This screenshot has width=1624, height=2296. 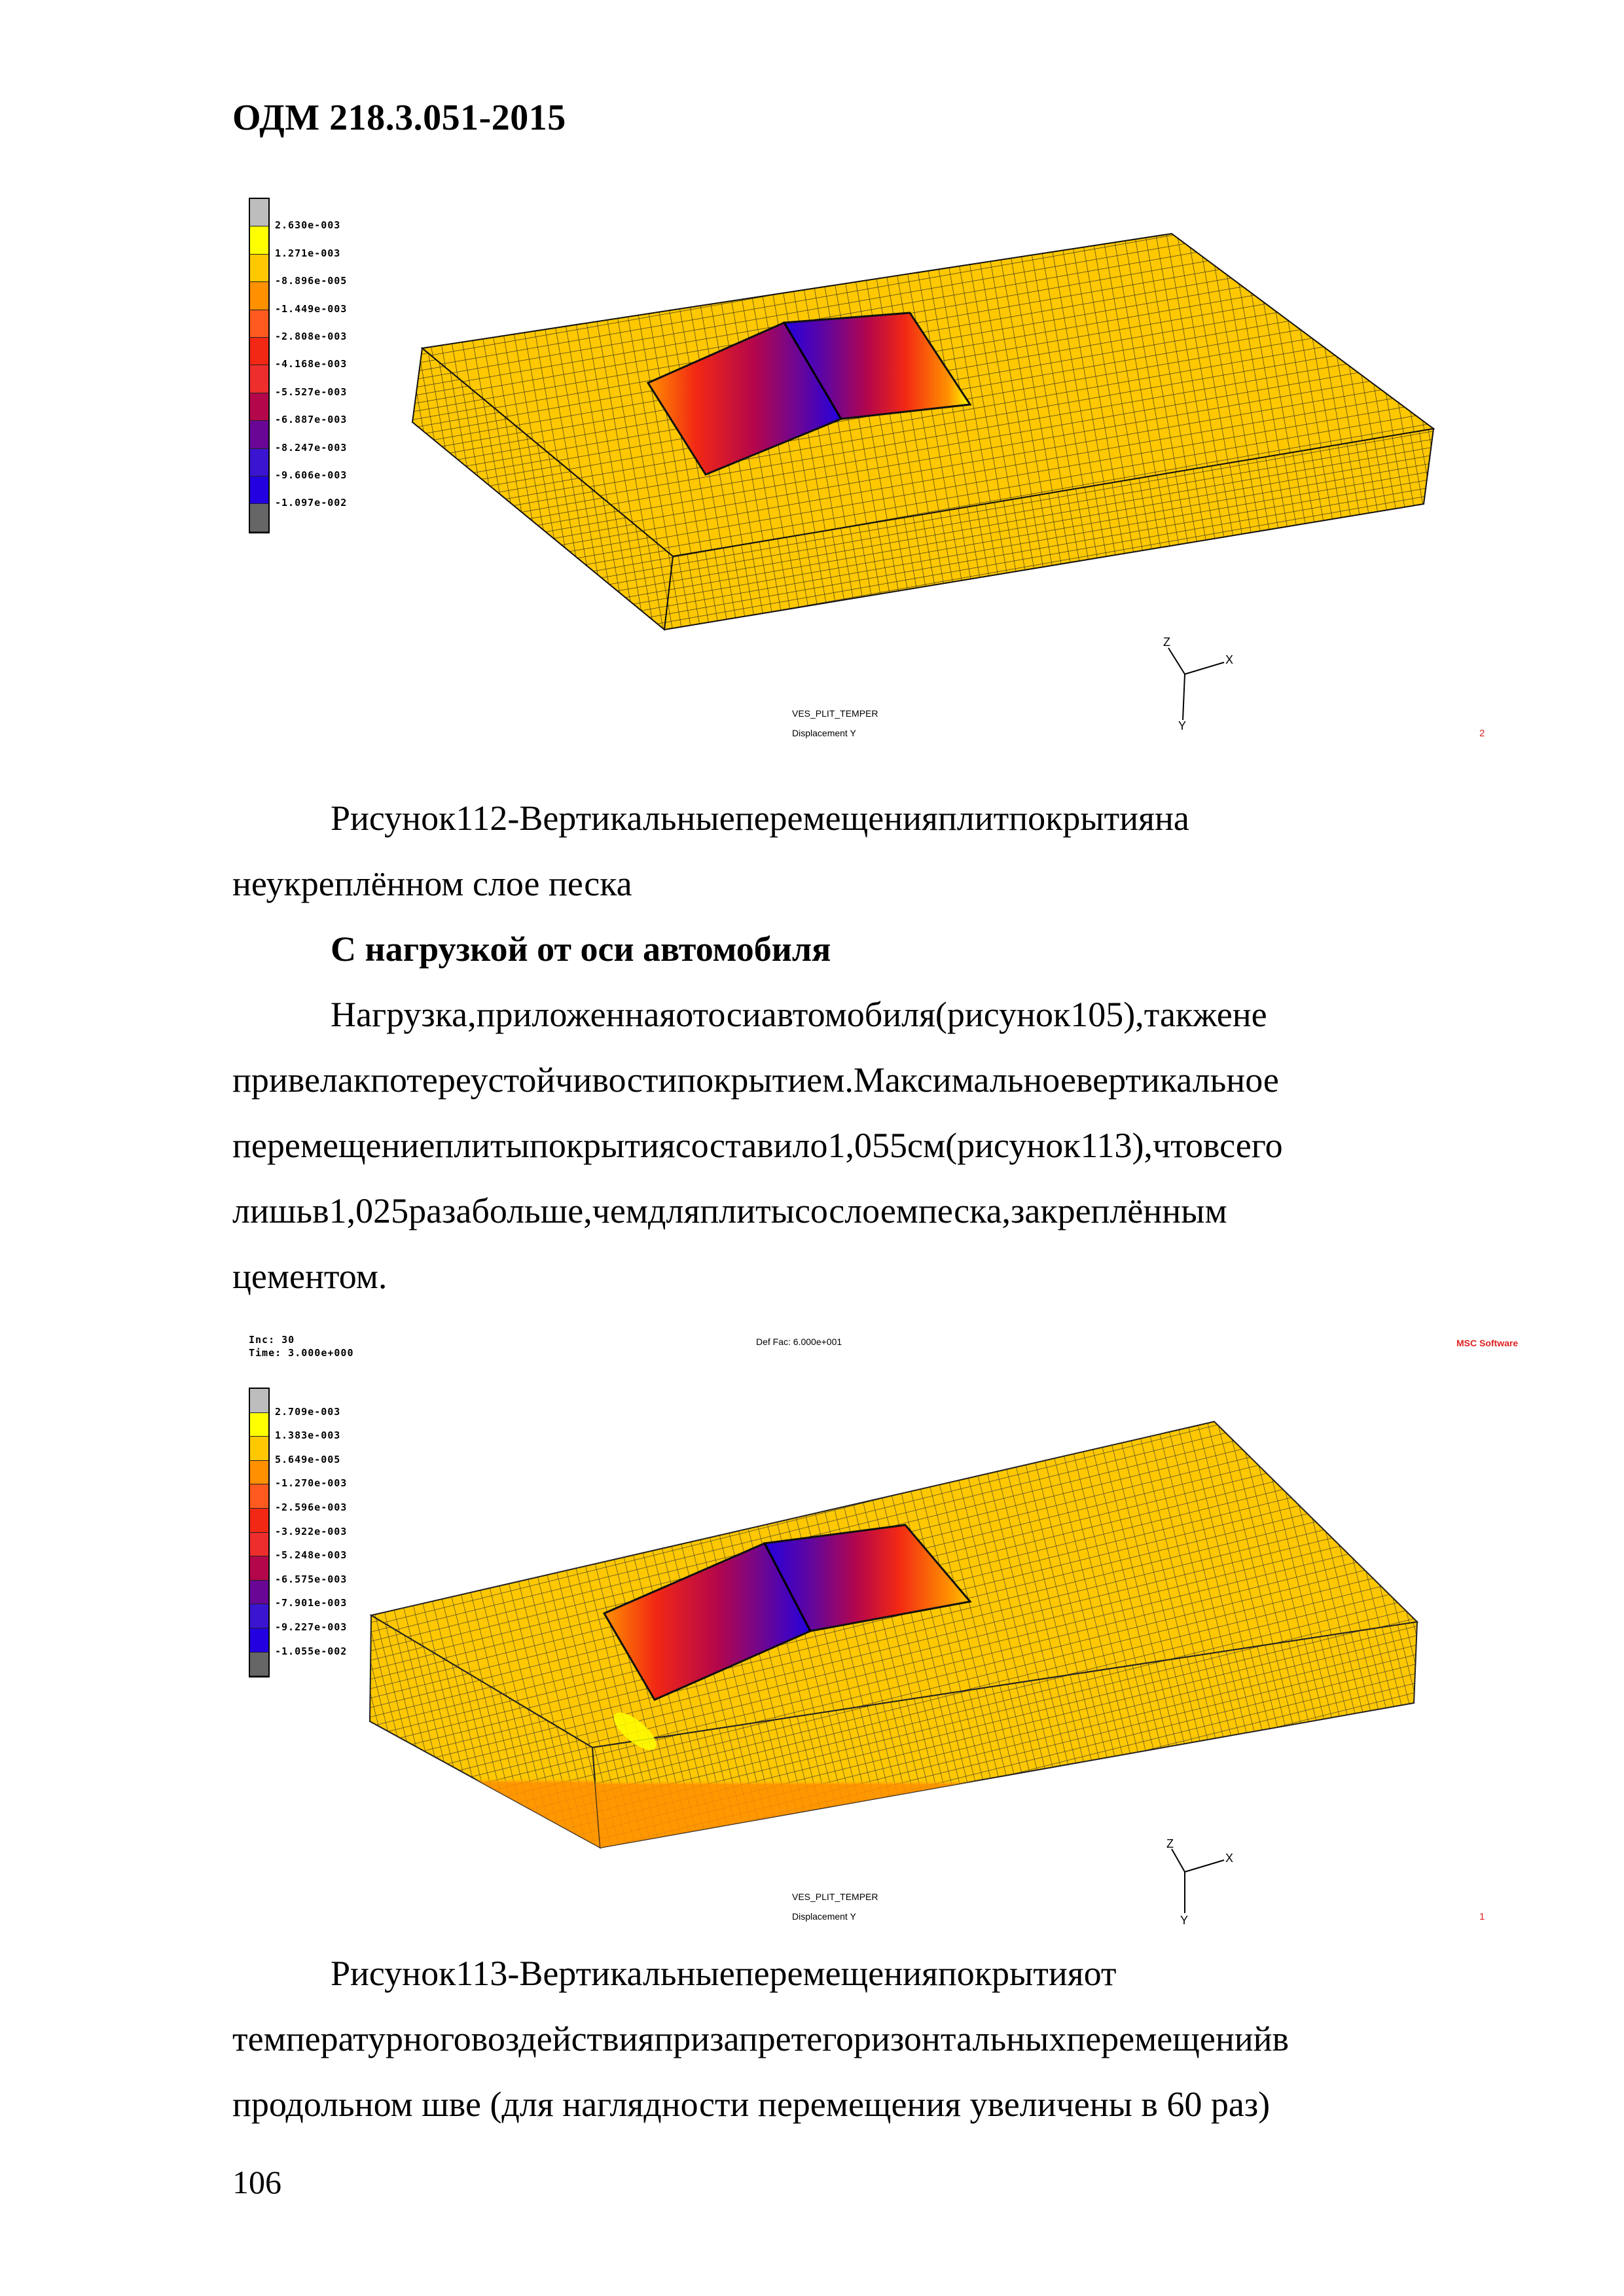 I want to click on word: покрытием., so click(x=765, y=1080).